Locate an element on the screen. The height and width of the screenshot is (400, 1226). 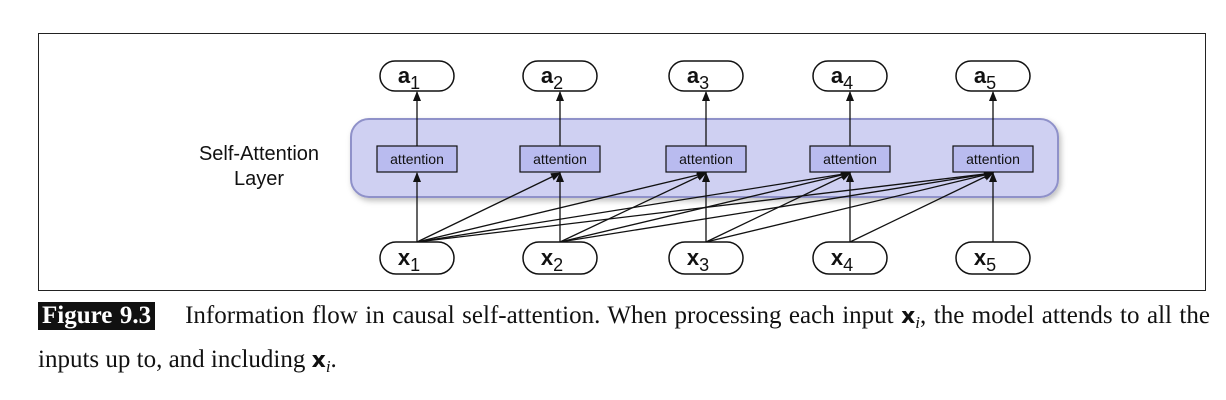
caption-variable-x: x is located at coordinates (908, 316).